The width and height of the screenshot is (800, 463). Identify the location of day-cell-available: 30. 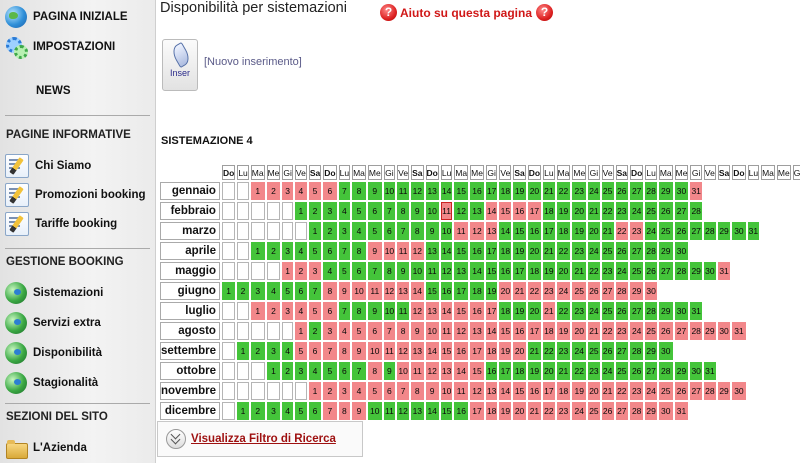
(681, 251).